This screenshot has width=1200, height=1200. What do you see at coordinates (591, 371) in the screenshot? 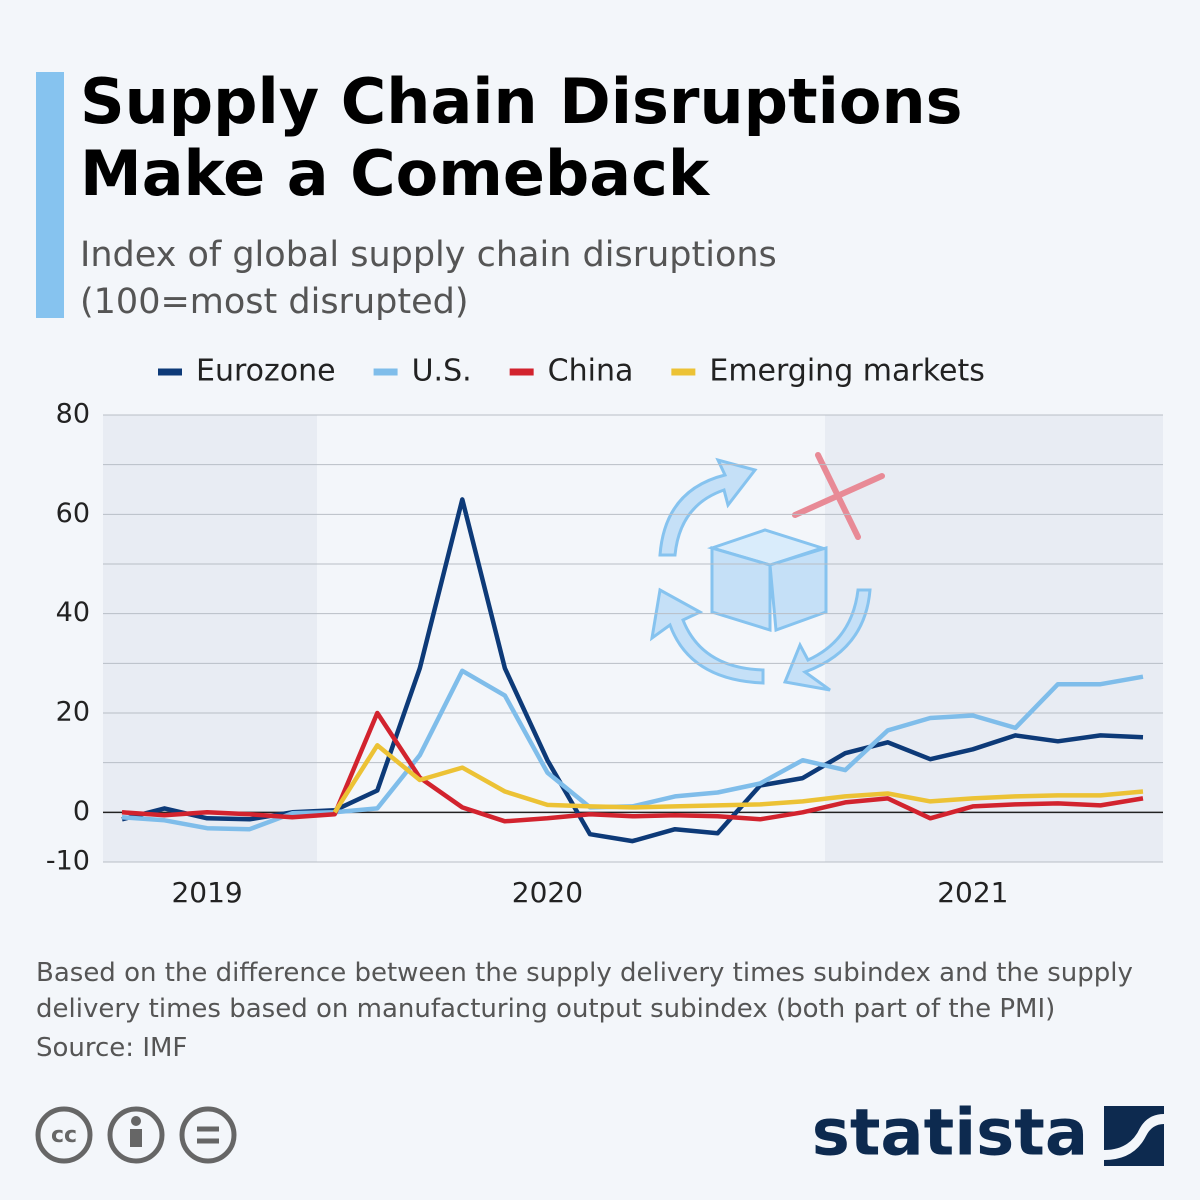
I see `legend-label: China` at bounding box center [591, 371].